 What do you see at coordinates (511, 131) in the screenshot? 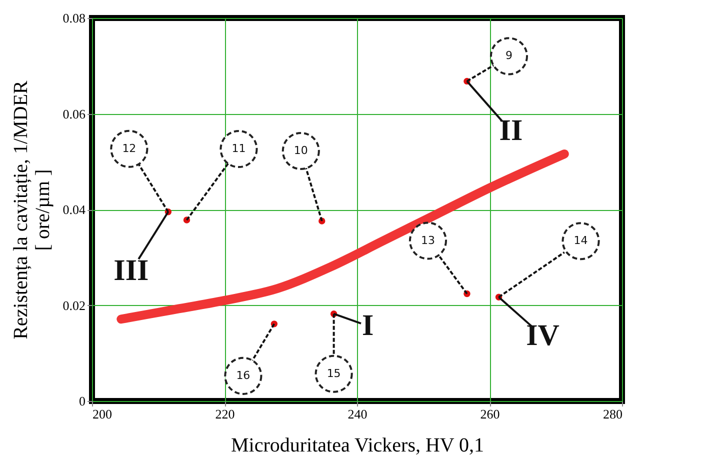
I see `annotation: II` at bounding box center [511, 131].